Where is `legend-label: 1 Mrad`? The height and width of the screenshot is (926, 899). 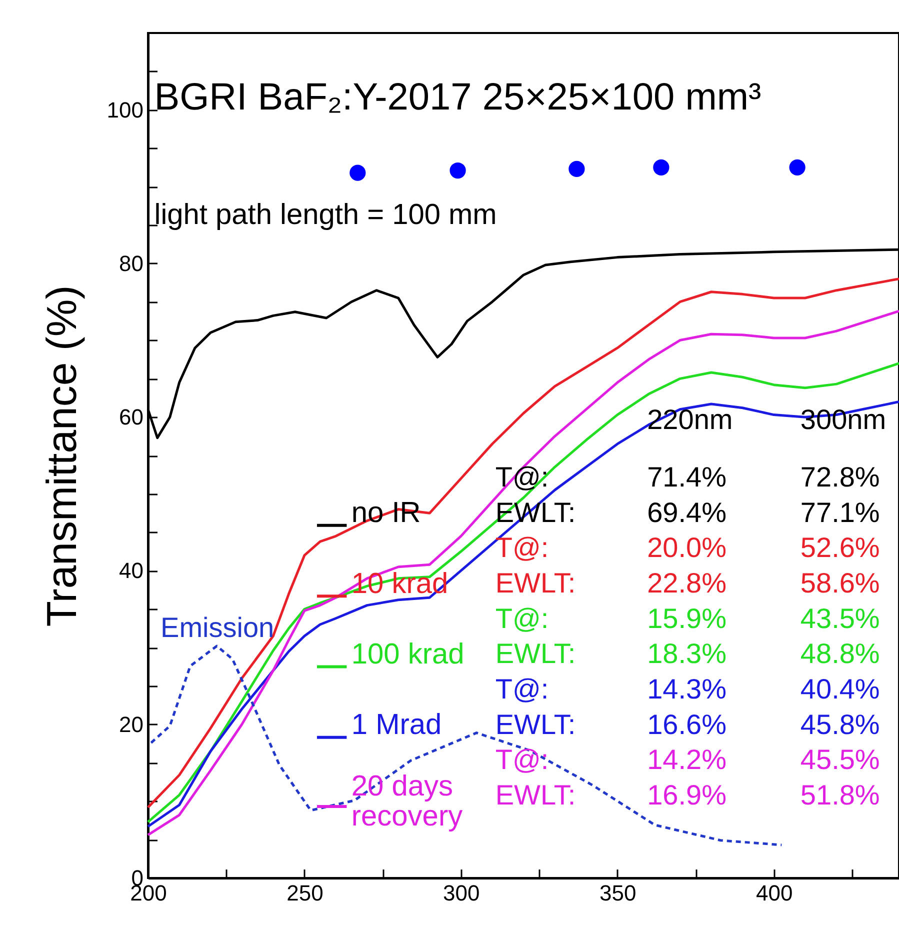
legend-label: 1 Mrad is located at coordinates (396, 725).